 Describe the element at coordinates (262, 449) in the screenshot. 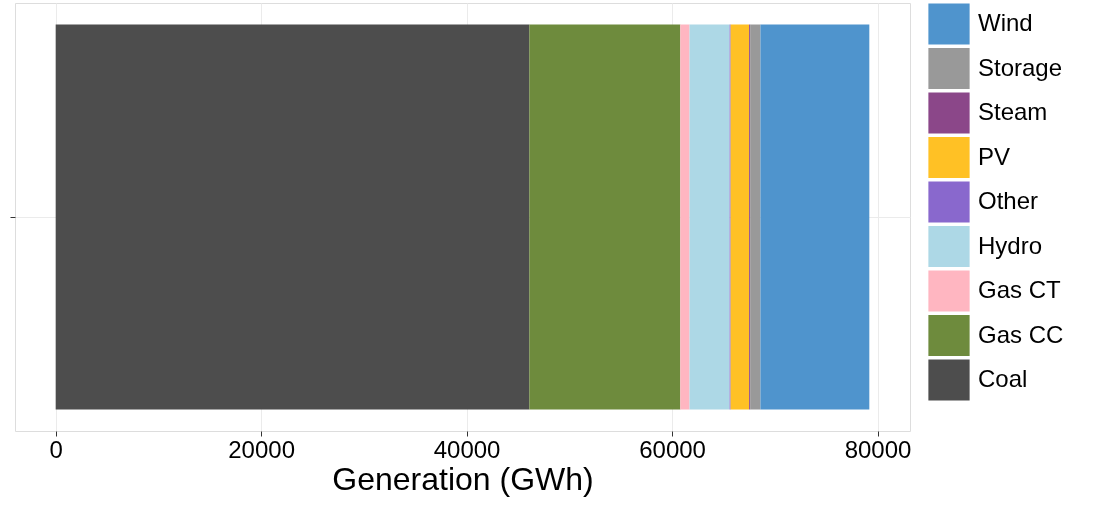

I see `x-tick-label: 20000` at that location.